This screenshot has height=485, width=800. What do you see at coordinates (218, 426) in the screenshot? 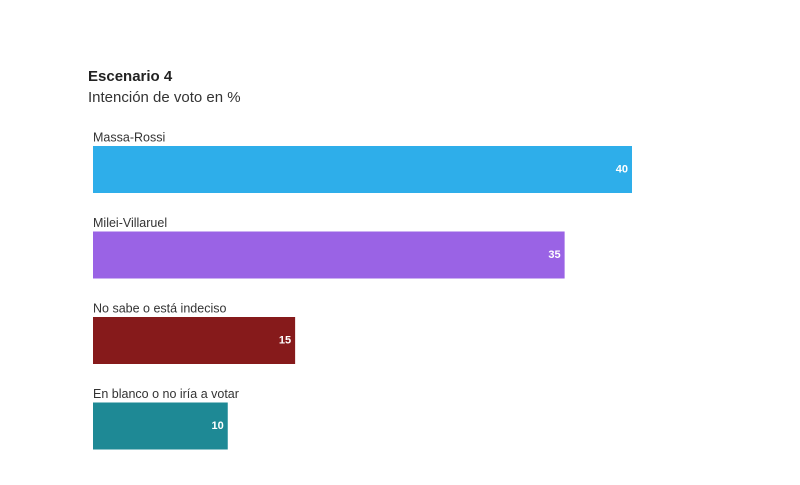
I see `value-label: 10` at bounding box center [218, 426].